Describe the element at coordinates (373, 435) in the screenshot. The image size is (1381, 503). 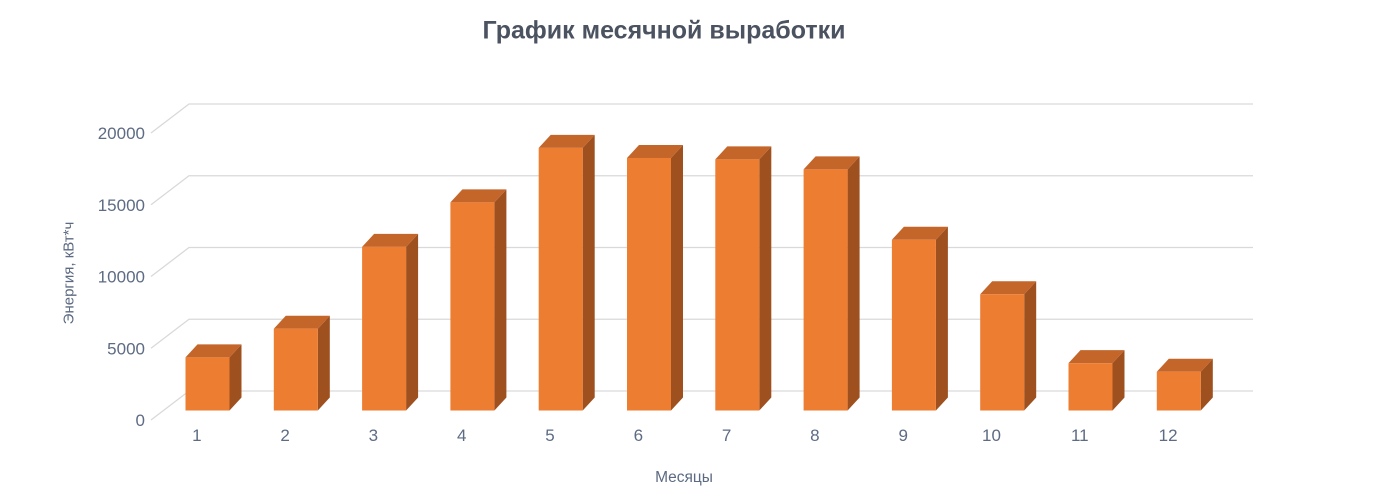
I see `x-tick-label: 3` at that location.